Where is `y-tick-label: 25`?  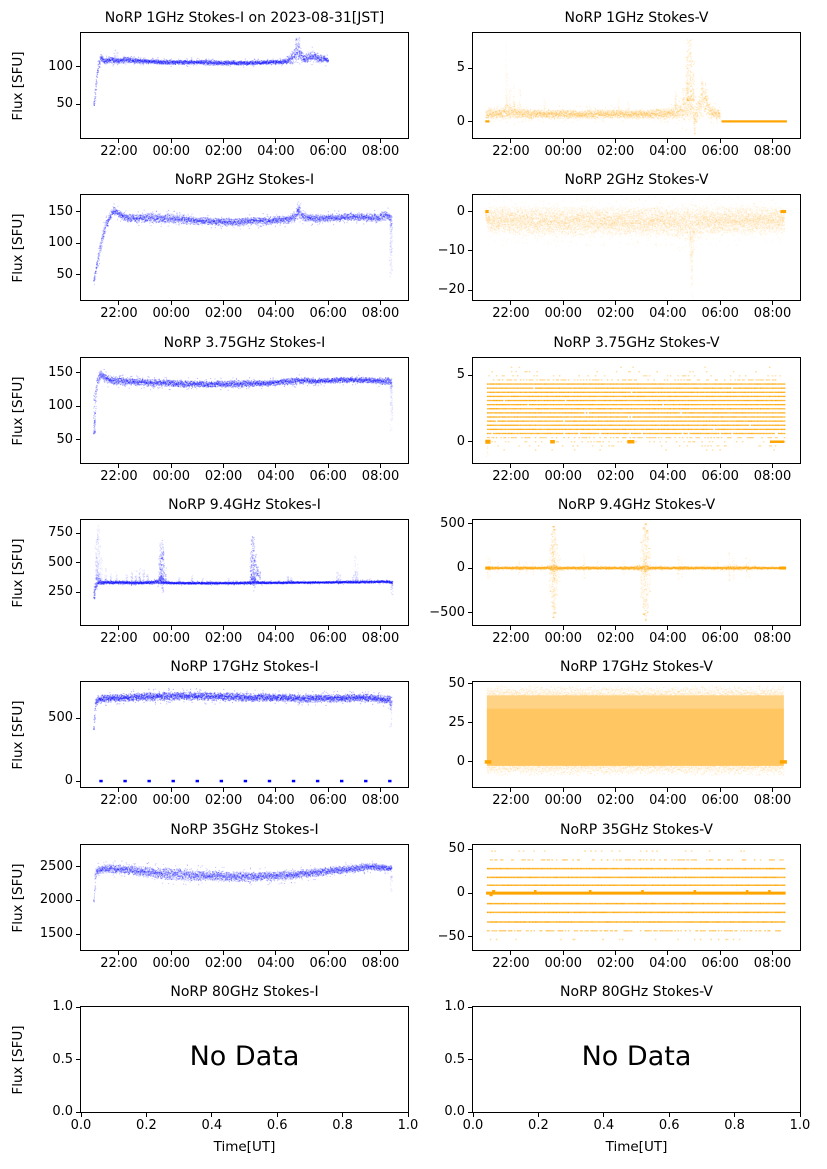
y-tick-label: 25 is located at coordinates (456, 722).